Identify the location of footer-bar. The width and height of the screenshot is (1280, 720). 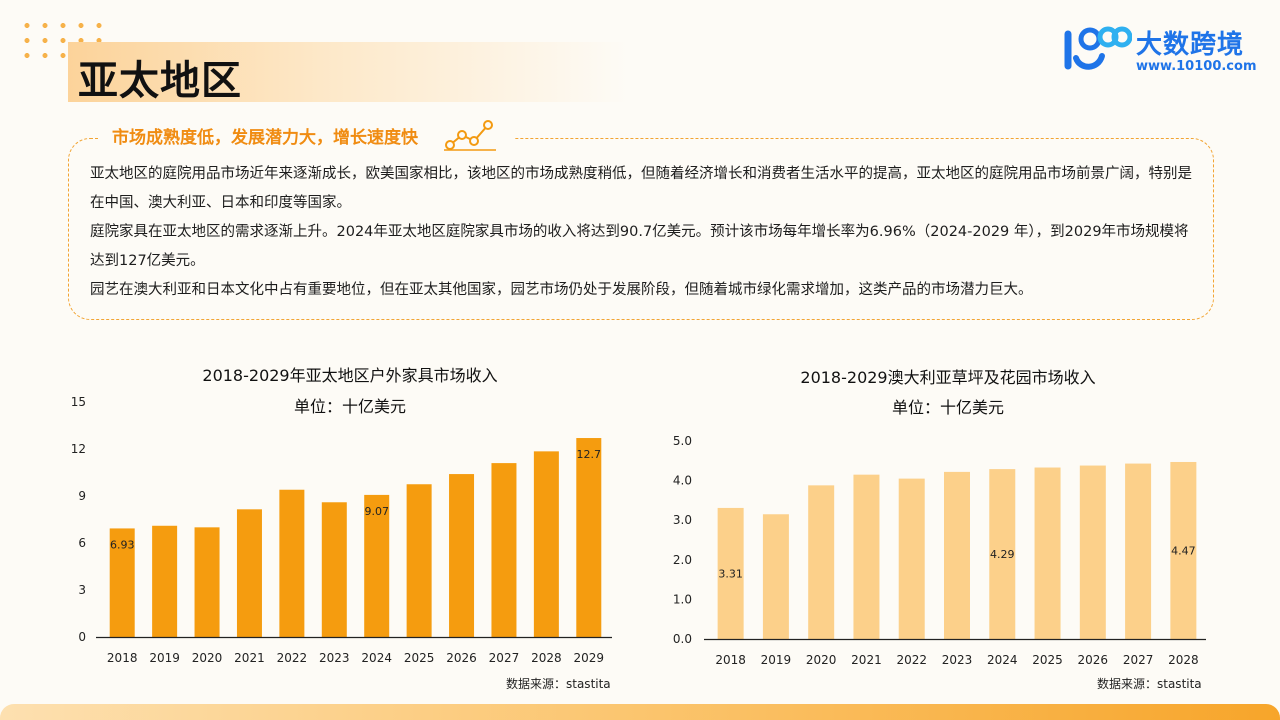
(640, 712).